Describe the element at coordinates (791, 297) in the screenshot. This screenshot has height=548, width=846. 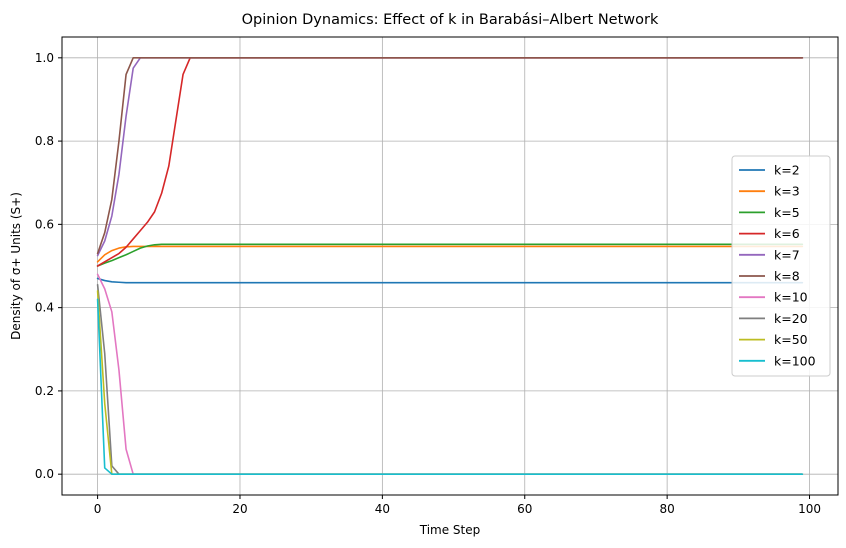
I see `legend-label-k-10: k=10` at that location.